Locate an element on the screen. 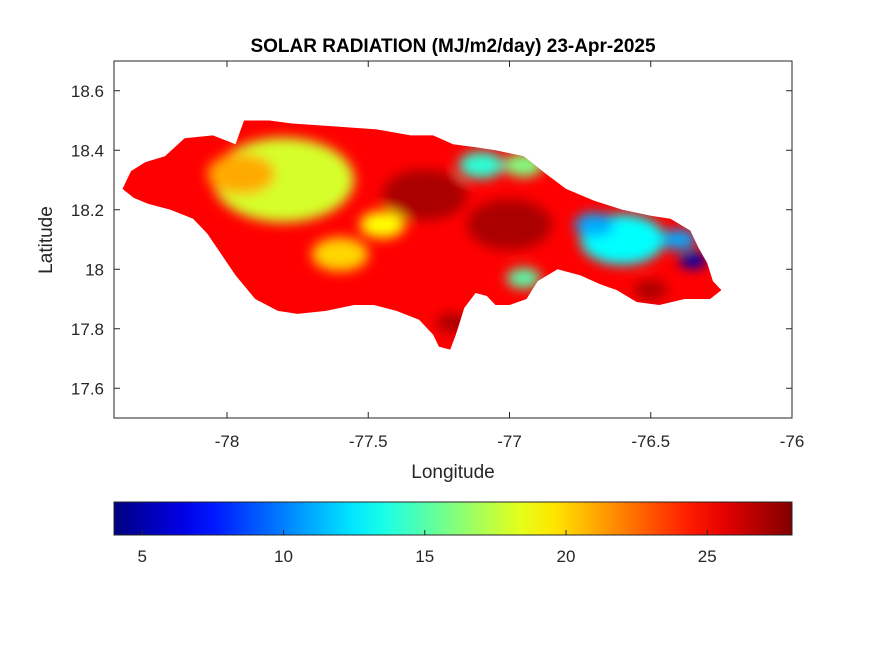 The height and width of the screenshot is (656, 875). y-tick-label: 18.6 is located at coordinates (87, 91).